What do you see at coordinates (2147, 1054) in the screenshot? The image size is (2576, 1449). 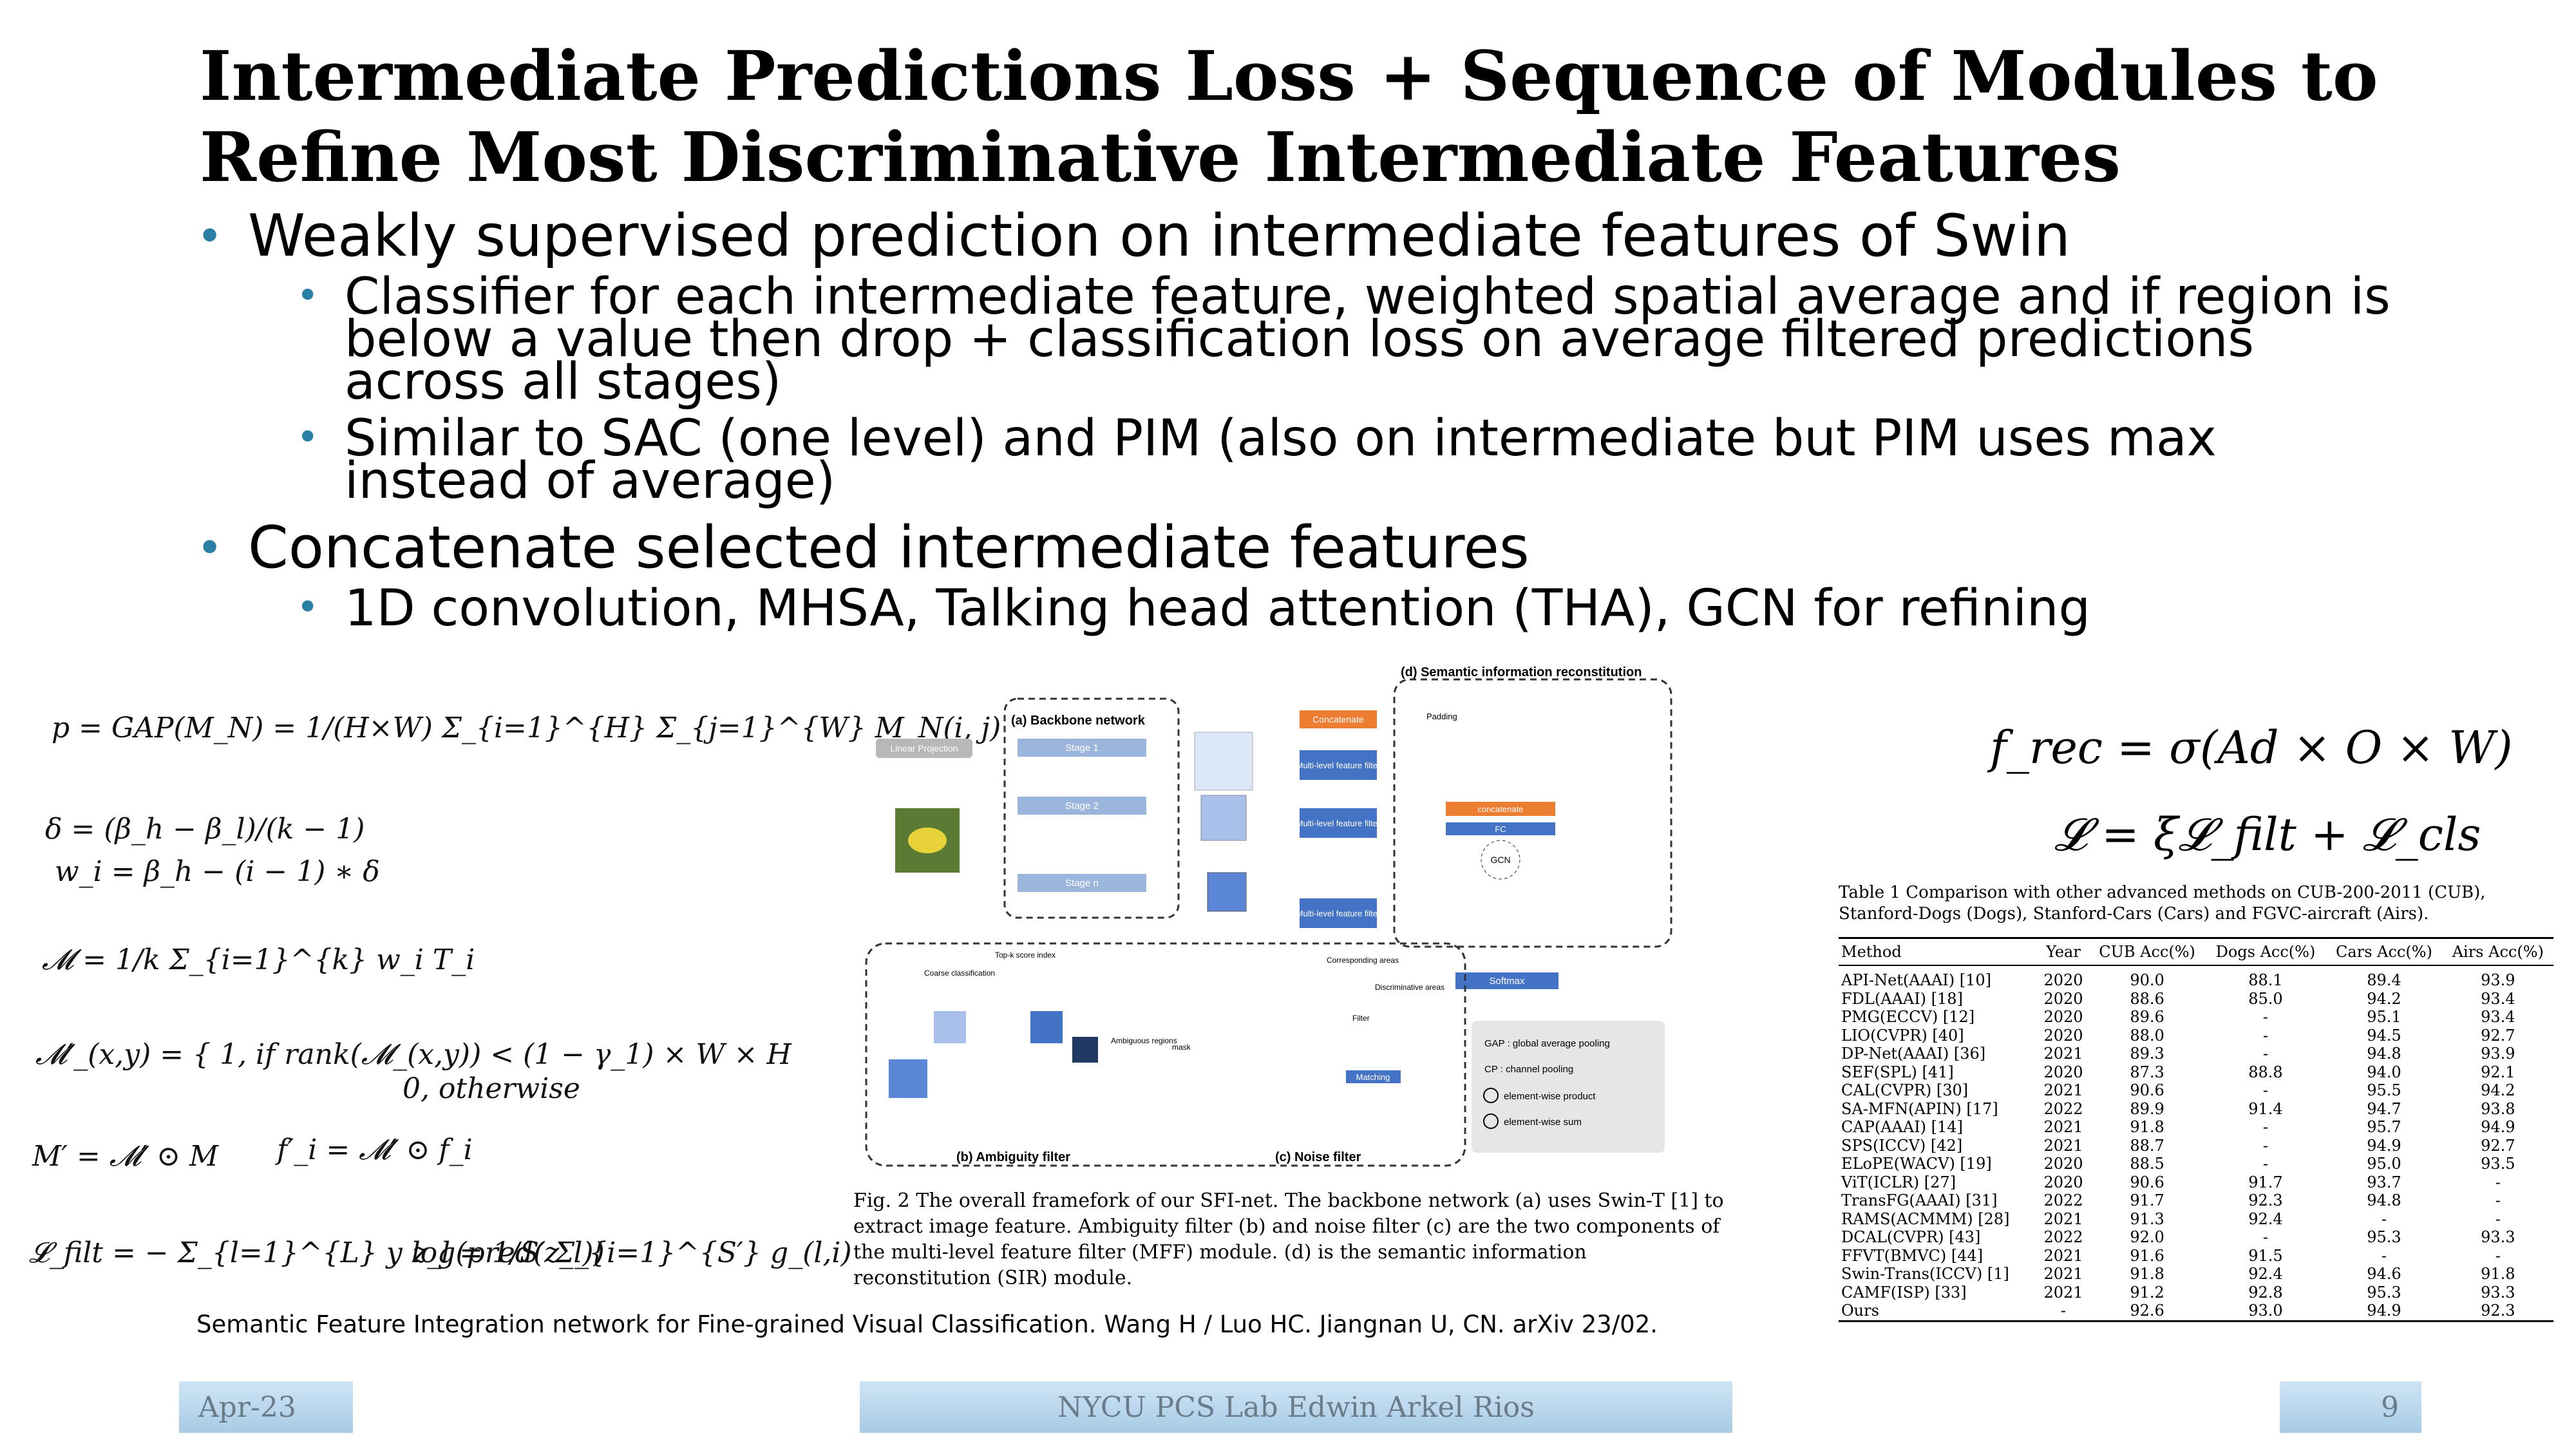 I see `table-cell: 89.3` at bounding box center [2147, 1054].